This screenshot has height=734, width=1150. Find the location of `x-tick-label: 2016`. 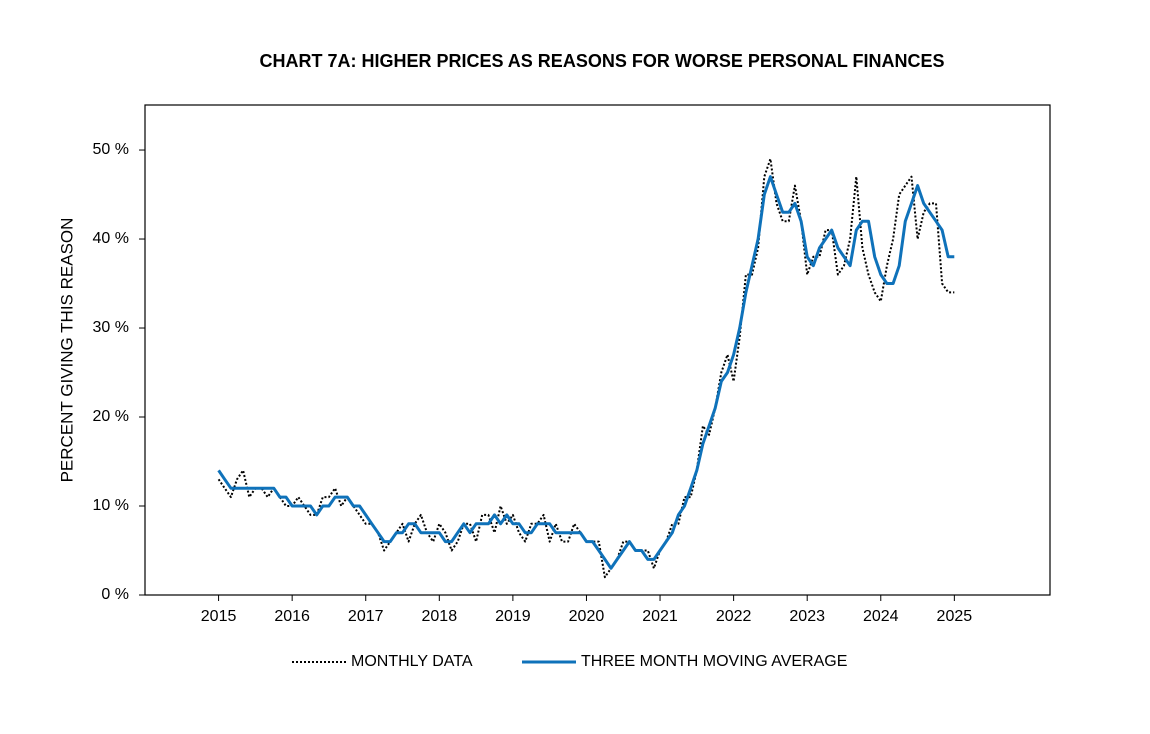

x-tick-label: 2016 is located at coordinates (292, 616).